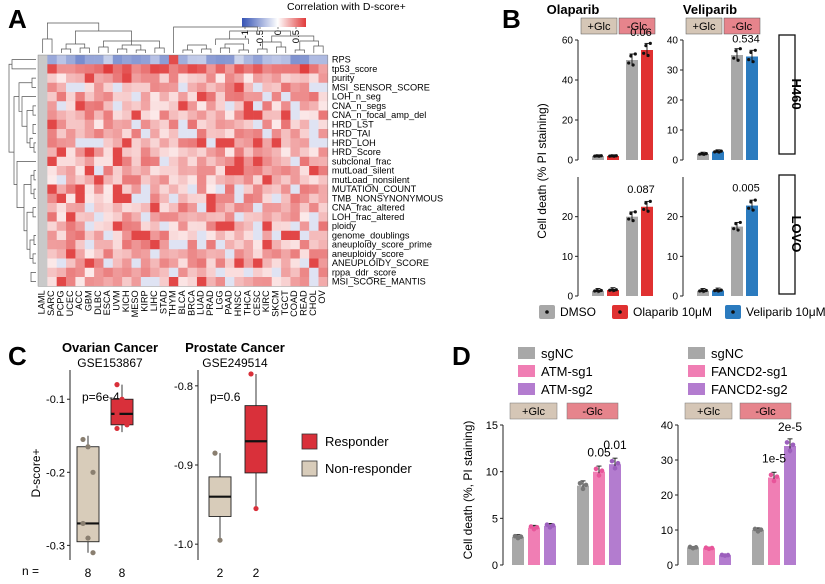  I want to click on row-label-purity: purity, so click(343, 78).